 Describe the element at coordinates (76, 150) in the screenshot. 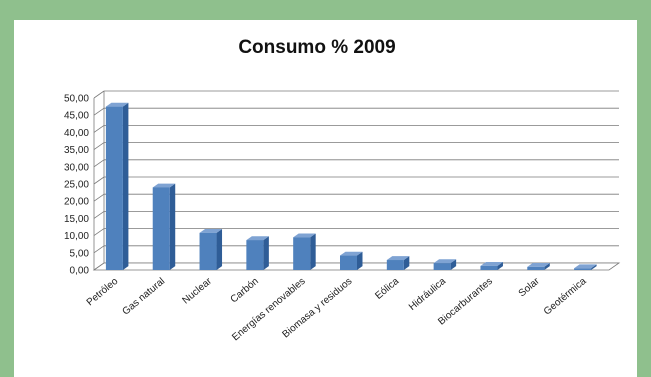

I see `y-tick-label: 35,00` at that location.